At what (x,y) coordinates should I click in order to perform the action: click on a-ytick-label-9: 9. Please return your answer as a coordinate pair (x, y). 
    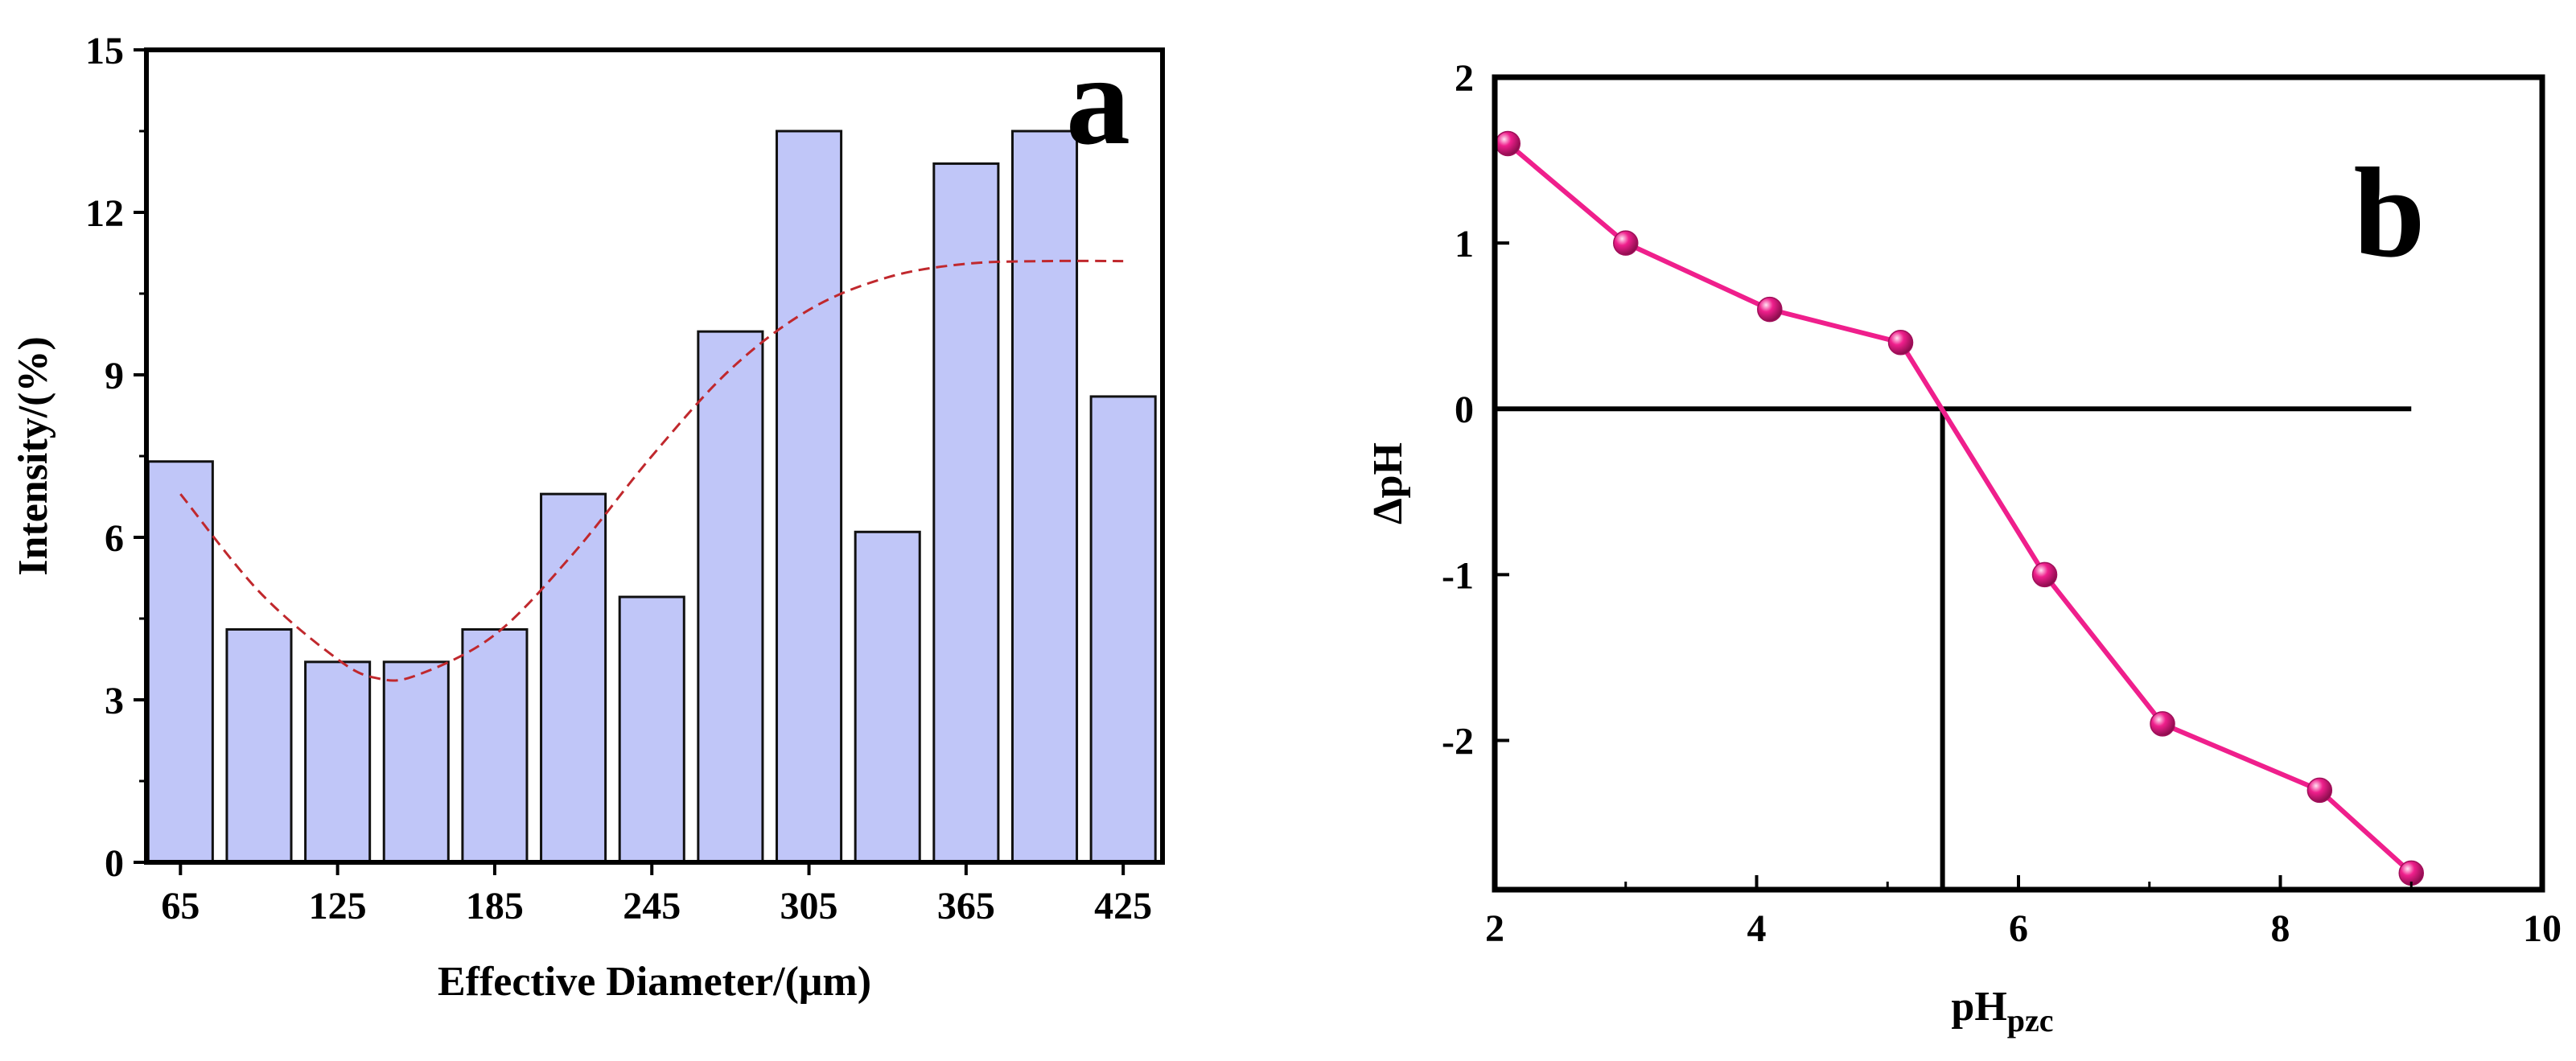
    Looking at the image, I should click on (114, 376).